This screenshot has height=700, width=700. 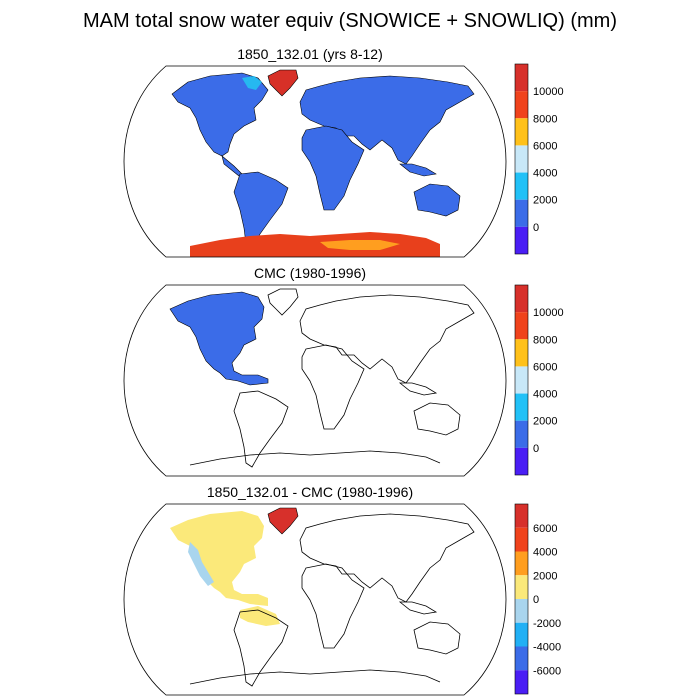 I want to click on colorbar-tick-label: -4000, so click(x=547, y=648).